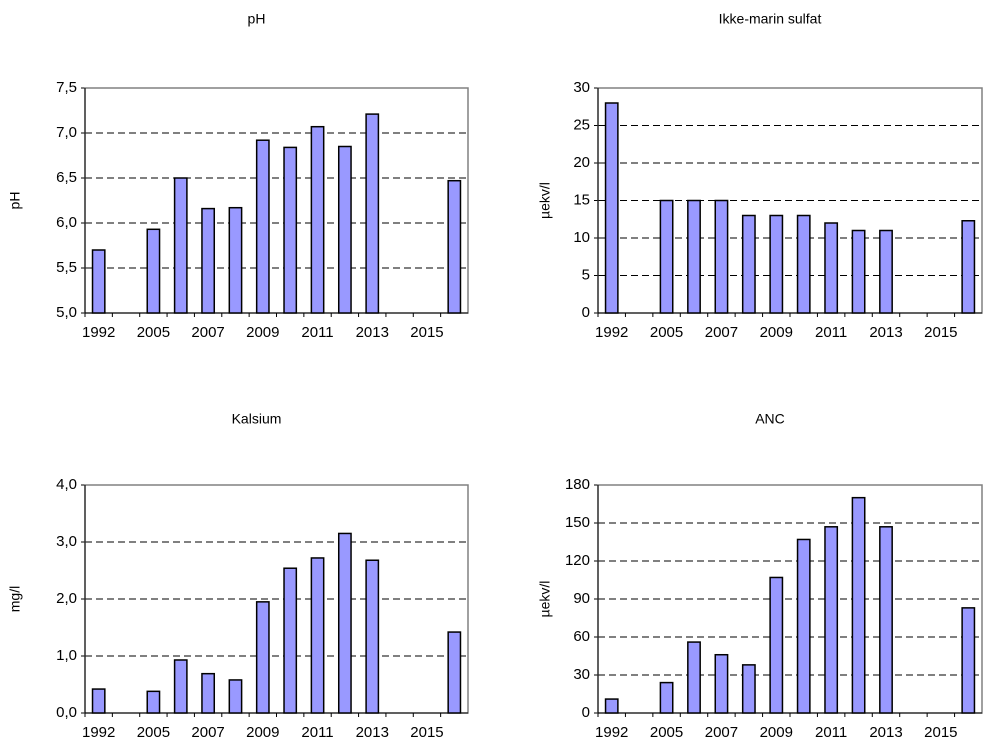  Describe the element at coordinates (545, 599) in the screenshot. I see `y-axis-label: µekv/l` at that location.